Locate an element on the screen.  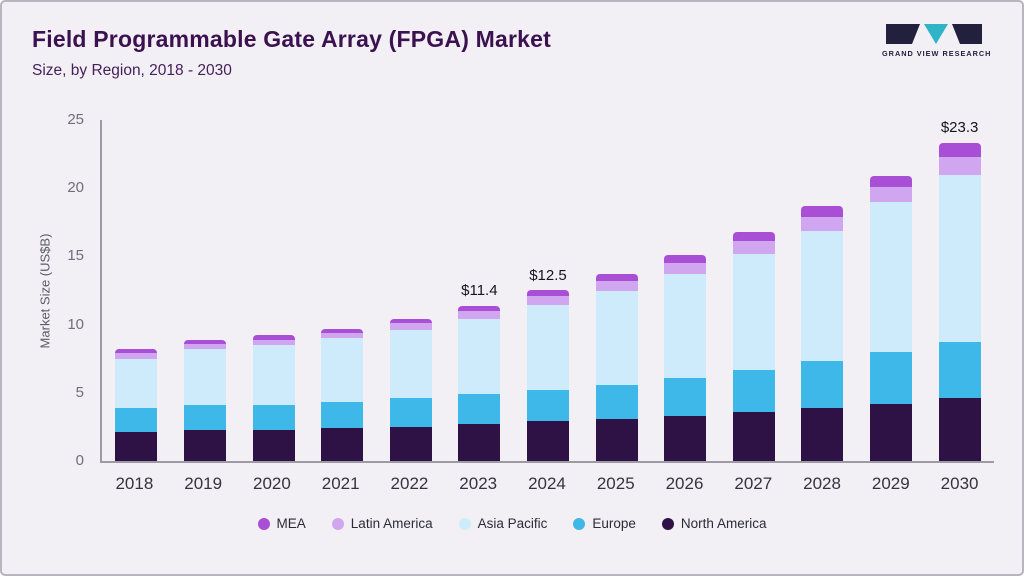
y-tick-label: 10 is located at coordinates (75, 324).